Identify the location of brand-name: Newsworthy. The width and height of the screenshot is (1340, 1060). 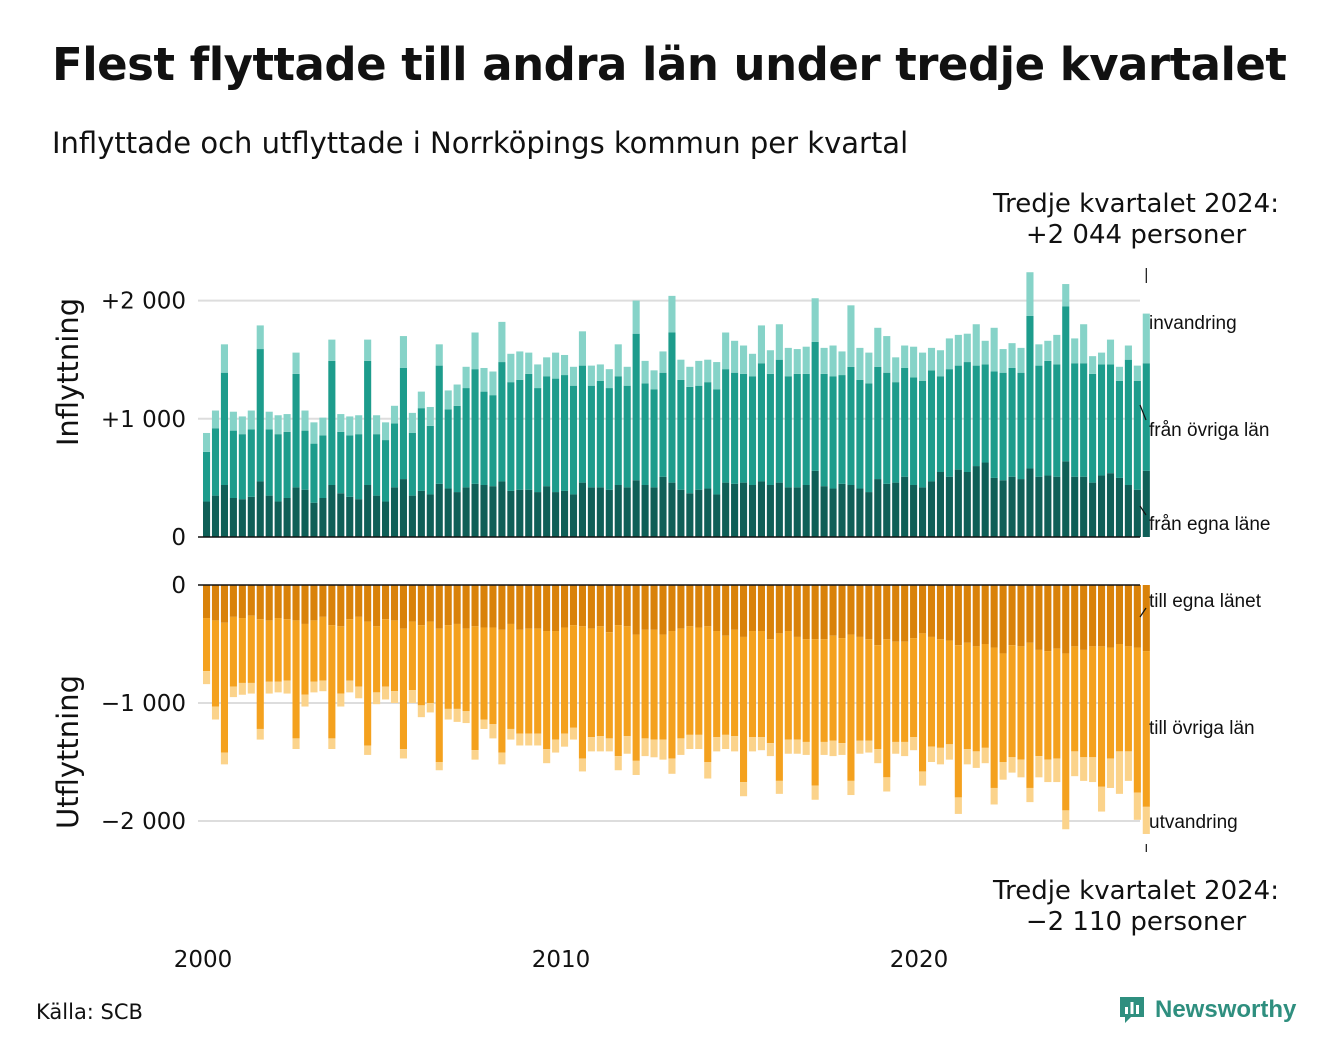
(1226, 1009).